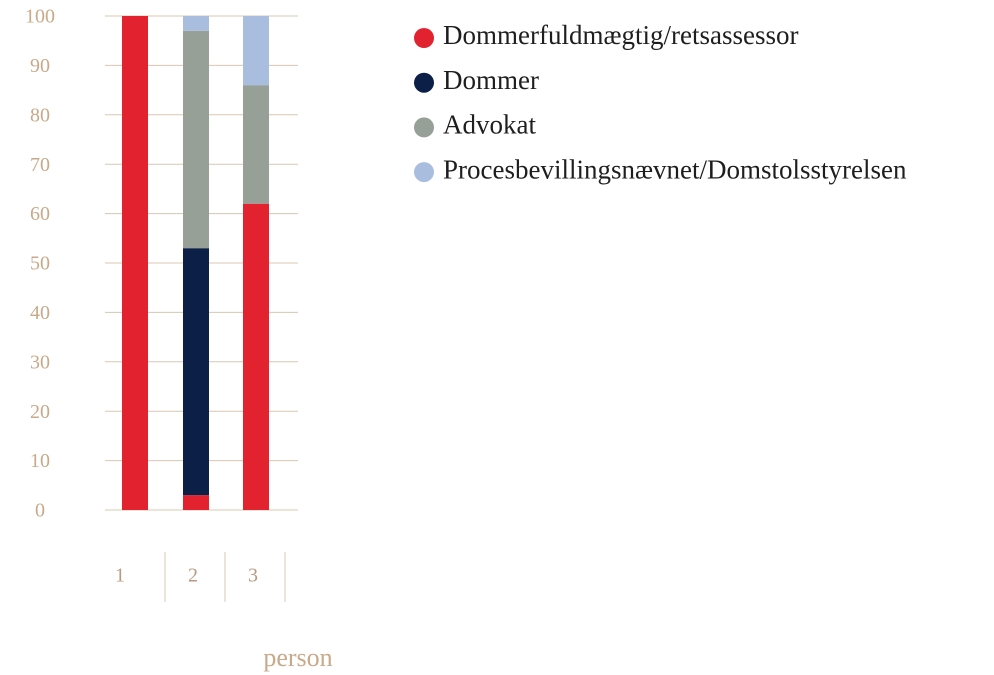  Describe the element at coordinates (491, 80) in the screenshot. I see `legend-label: Dommer` at that location.